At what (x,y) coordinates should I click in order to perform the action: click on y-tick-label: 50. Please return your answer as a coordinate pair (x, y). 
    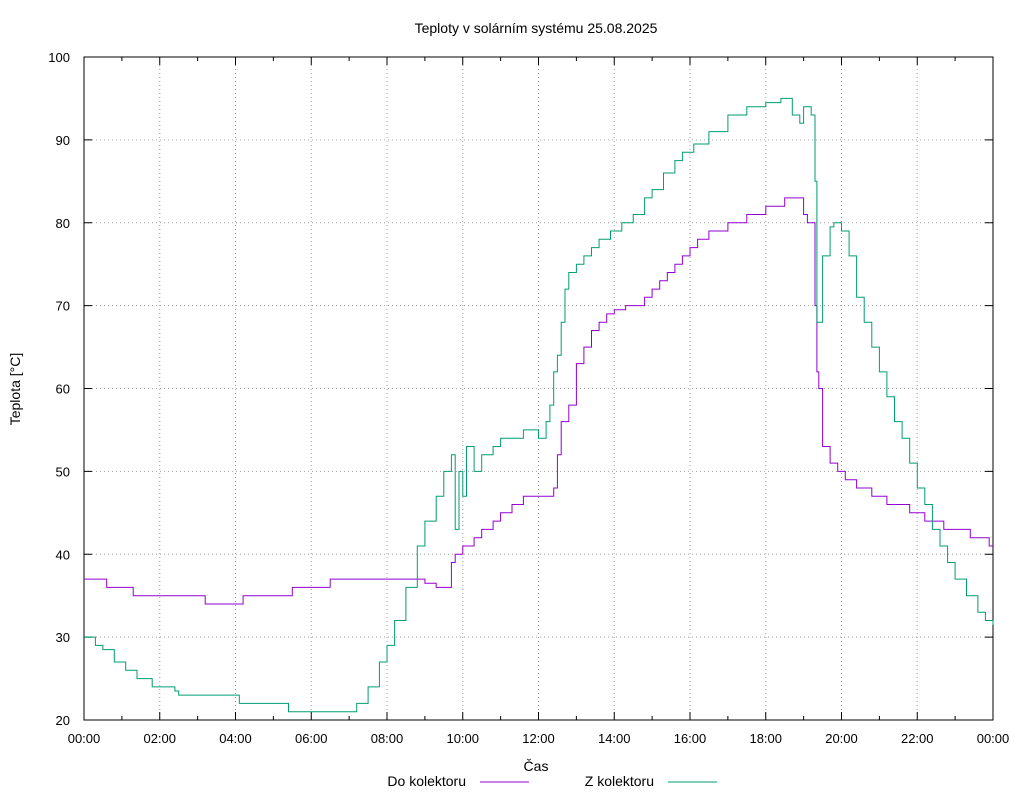
    Looking at the image, I should click on (63, 471).